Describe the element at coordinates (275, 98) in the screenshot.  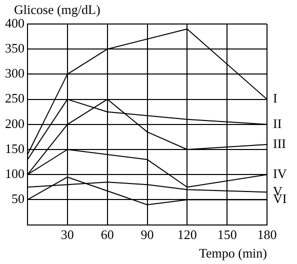
I see `series-label: I` at that location.